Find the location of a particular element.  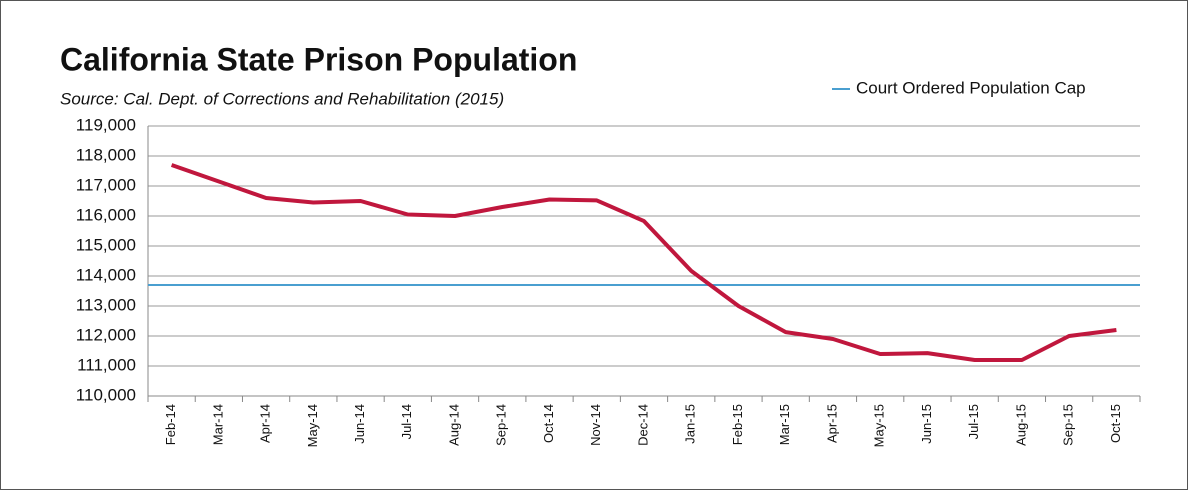

x-tick-label: Dec-14 is located at coordinates (642, 425).